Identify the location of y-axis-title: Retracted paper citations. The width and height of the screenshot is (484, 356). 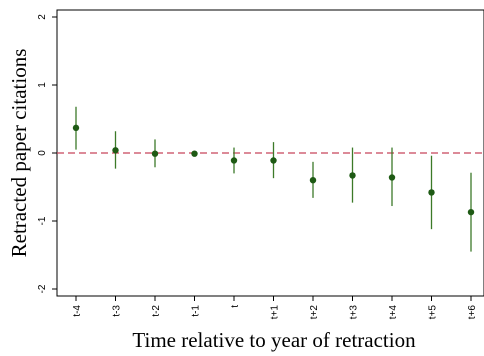
(19, 153).